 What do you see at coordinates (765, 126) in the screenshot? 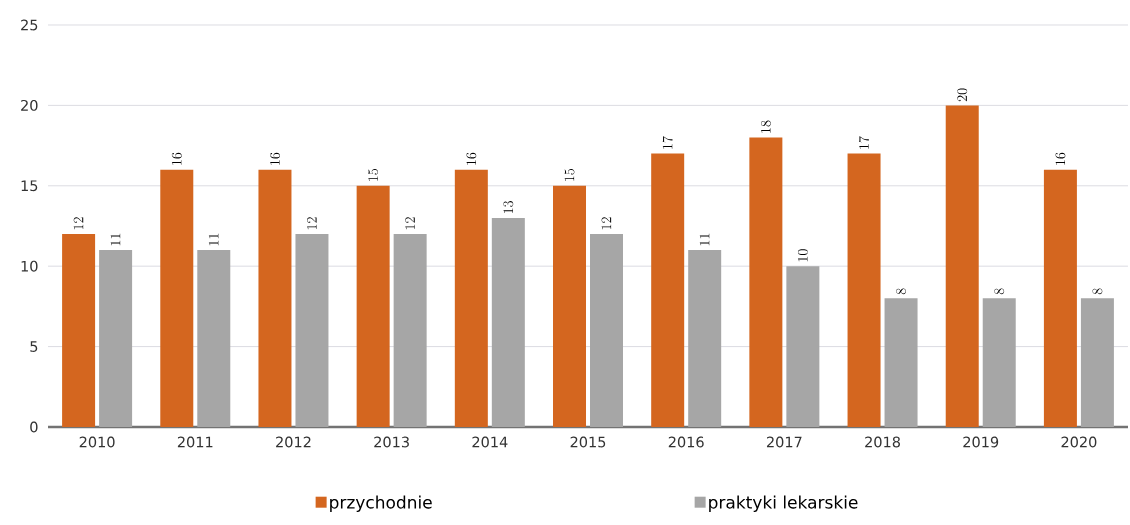
I see `data-label: 18` at bounding box center [765, 126].